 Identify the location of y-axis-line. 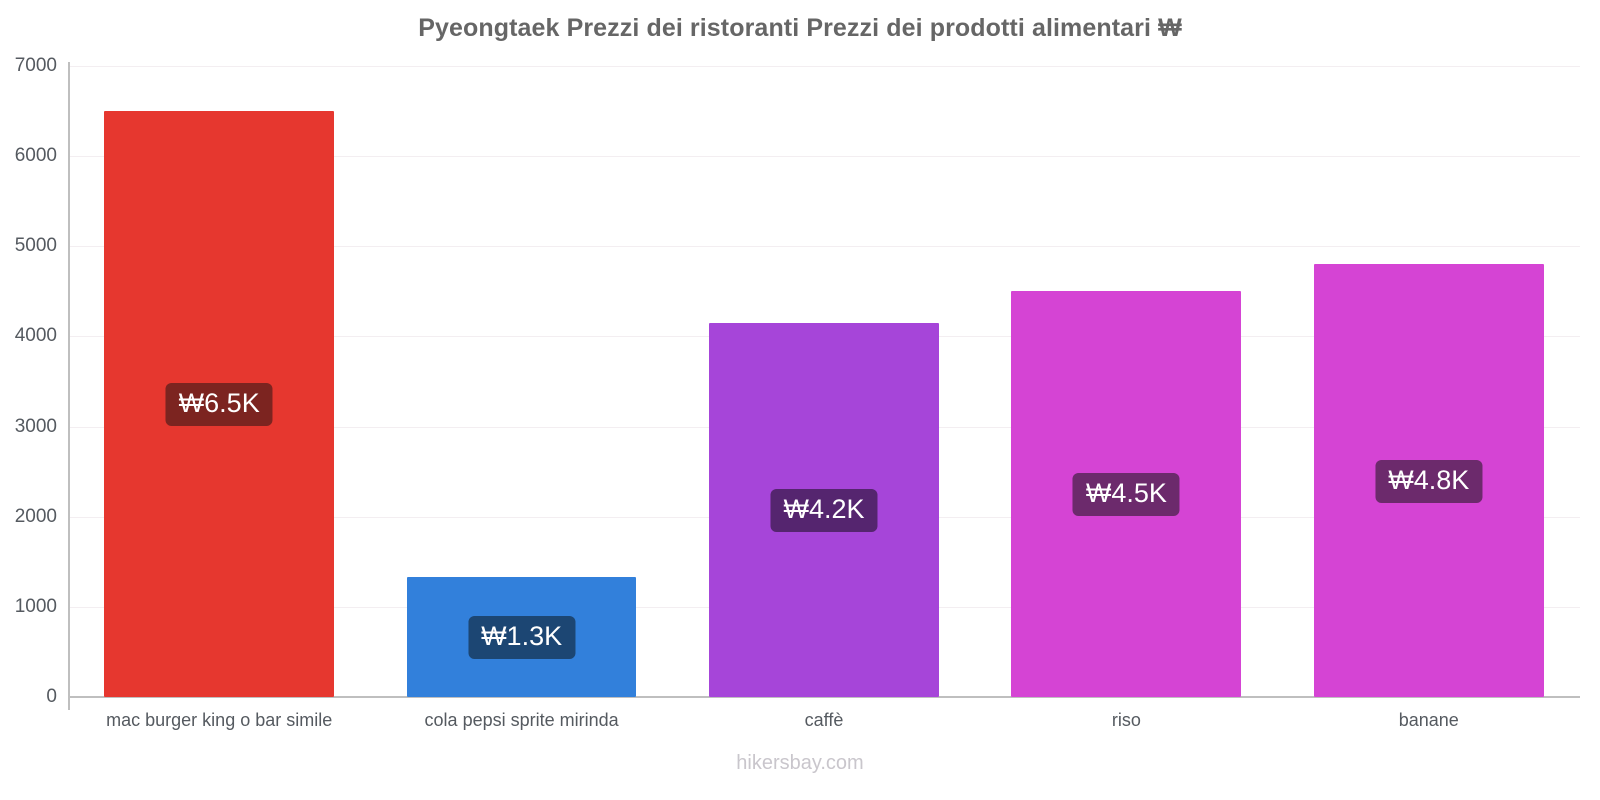
(69, 381).